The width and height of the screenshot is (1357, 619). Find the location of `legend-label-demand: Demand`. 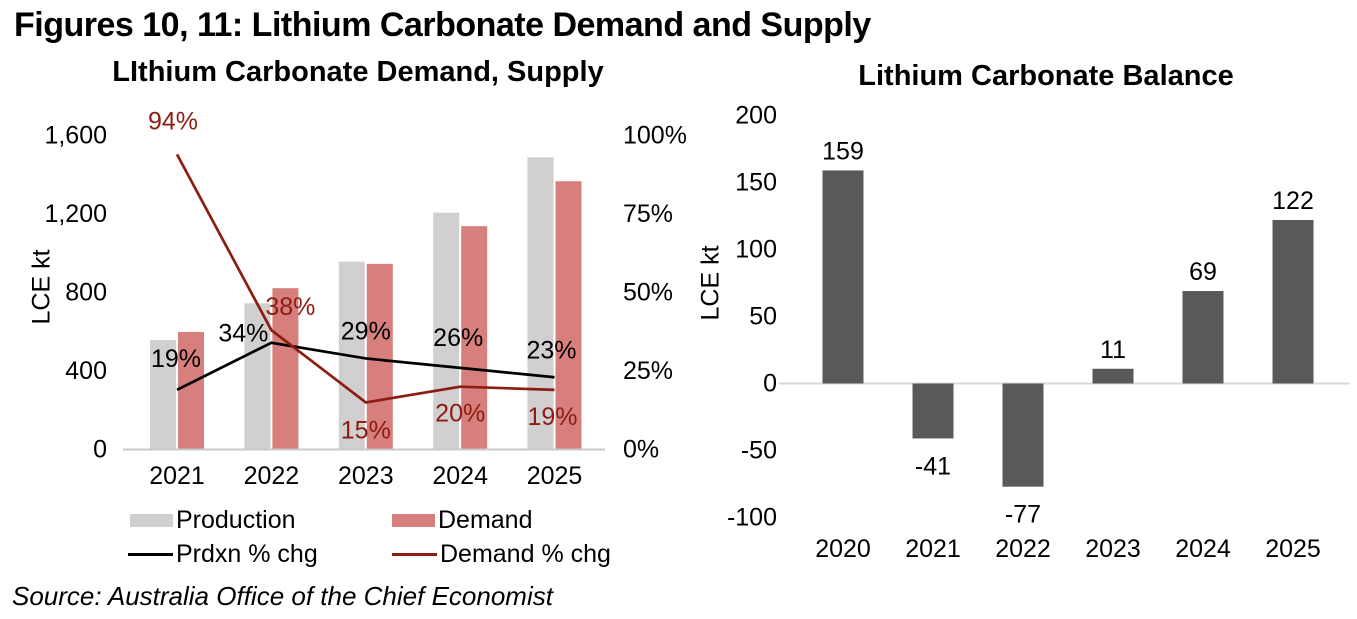

legend-label-demand: Demand is located at coordinates (485, 520).